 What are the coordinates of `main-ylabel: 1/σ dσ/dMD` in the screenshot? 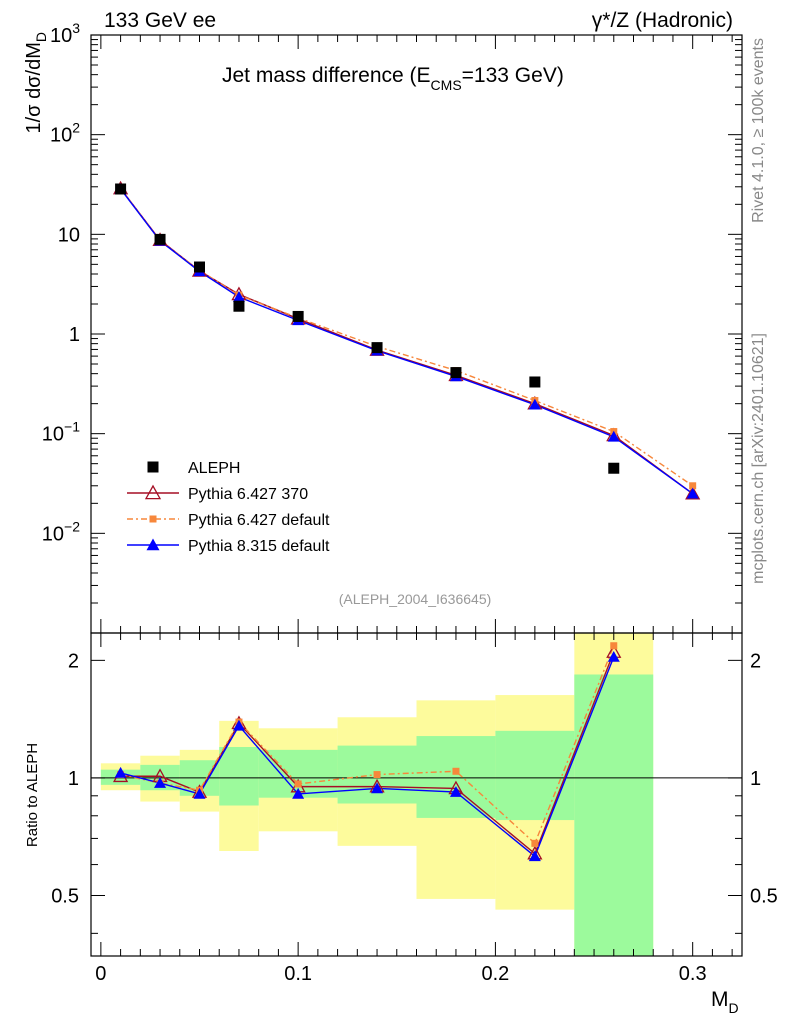 It's located at (36, 83).